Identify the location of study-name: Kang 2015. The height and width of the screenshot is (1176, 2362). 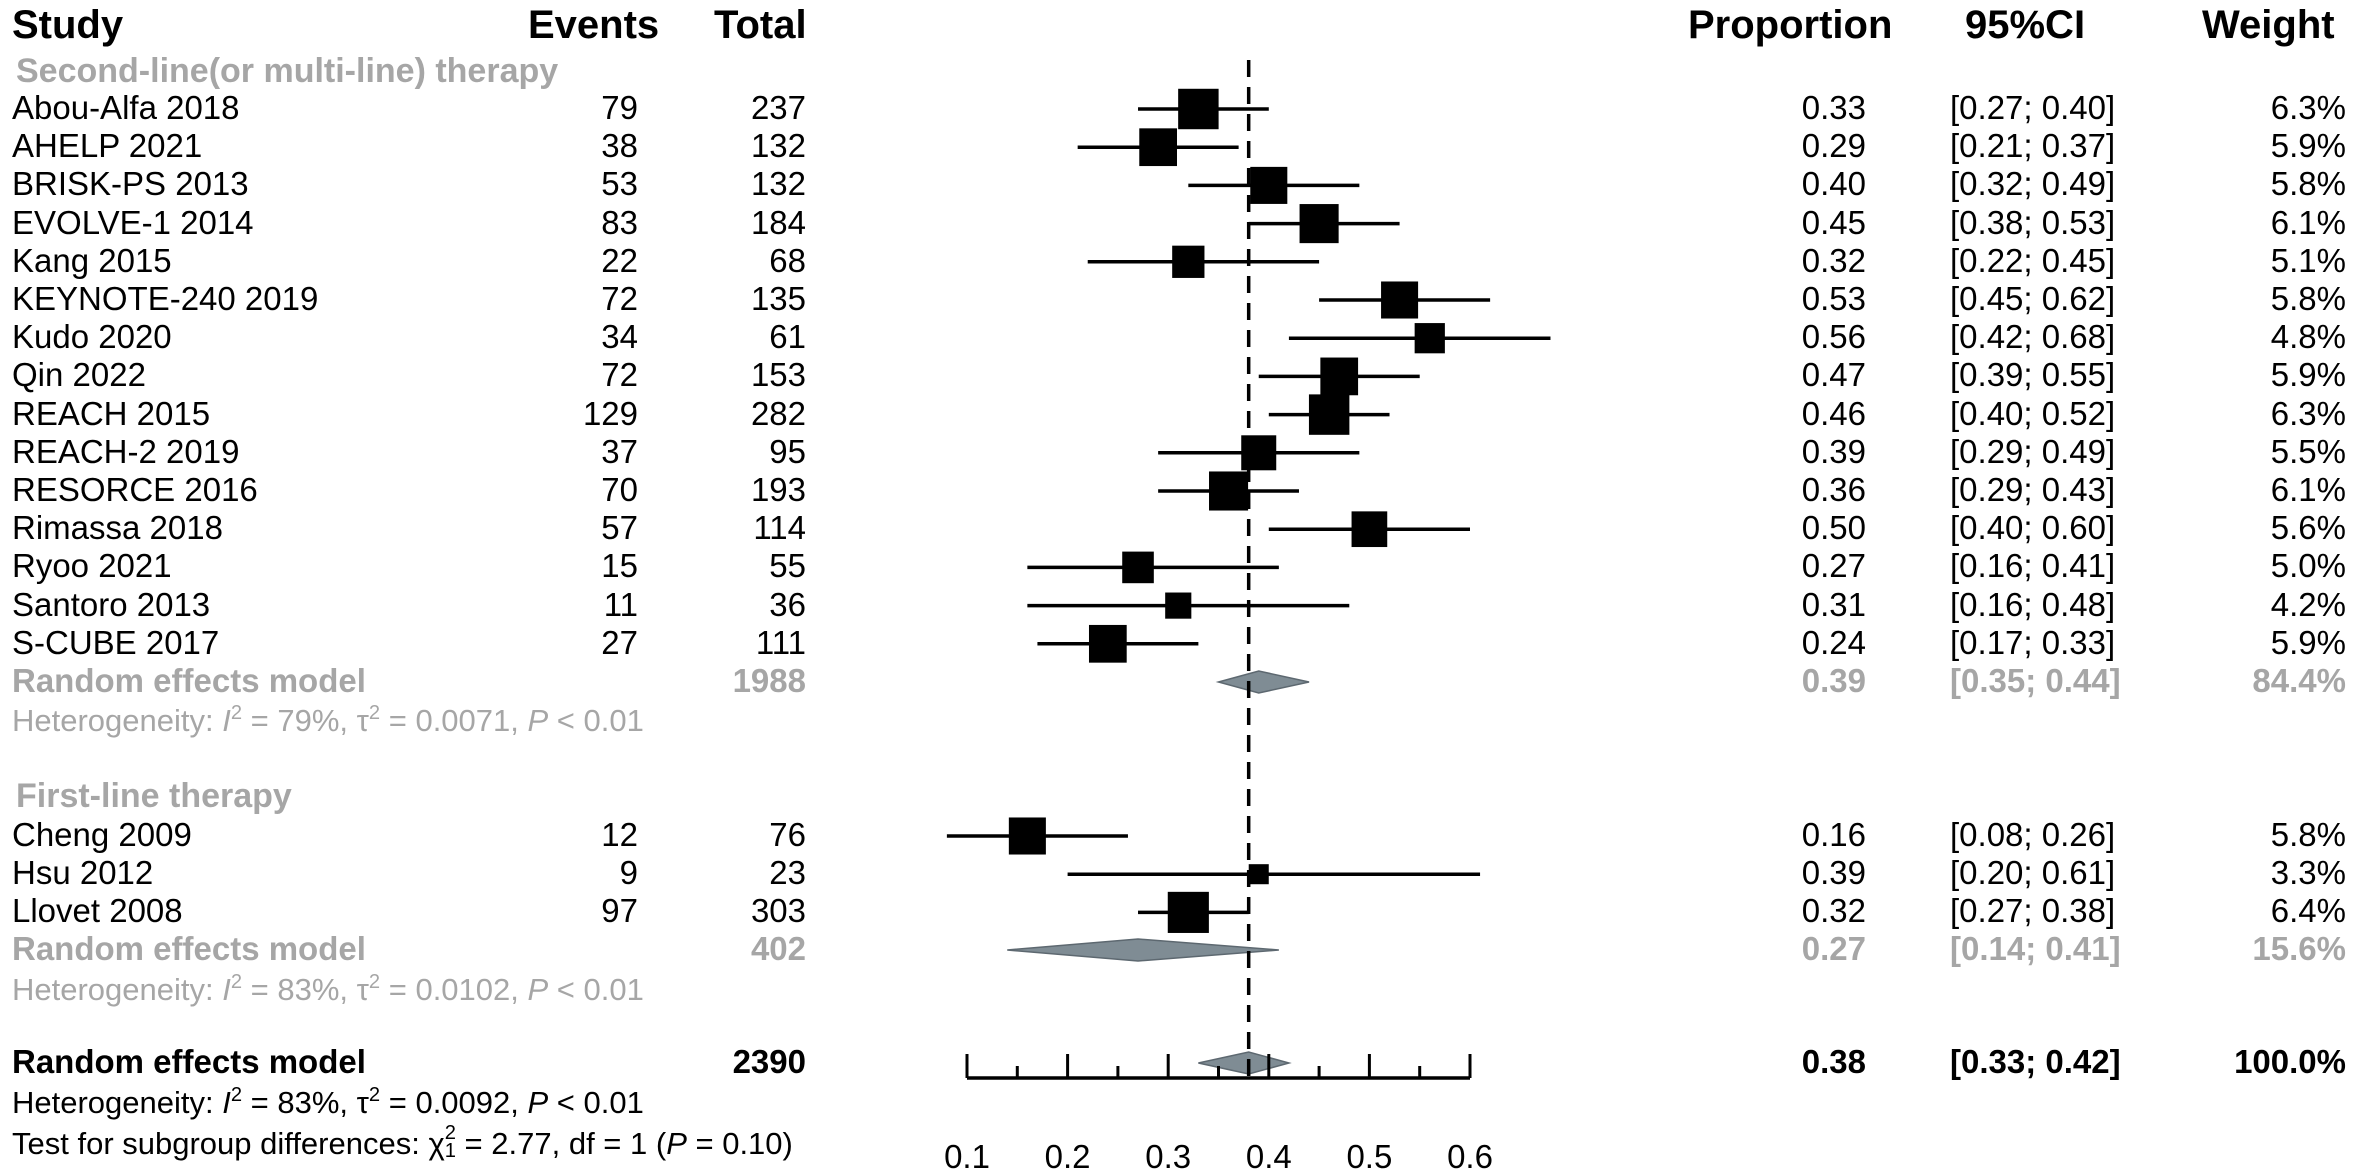
(92, 260).